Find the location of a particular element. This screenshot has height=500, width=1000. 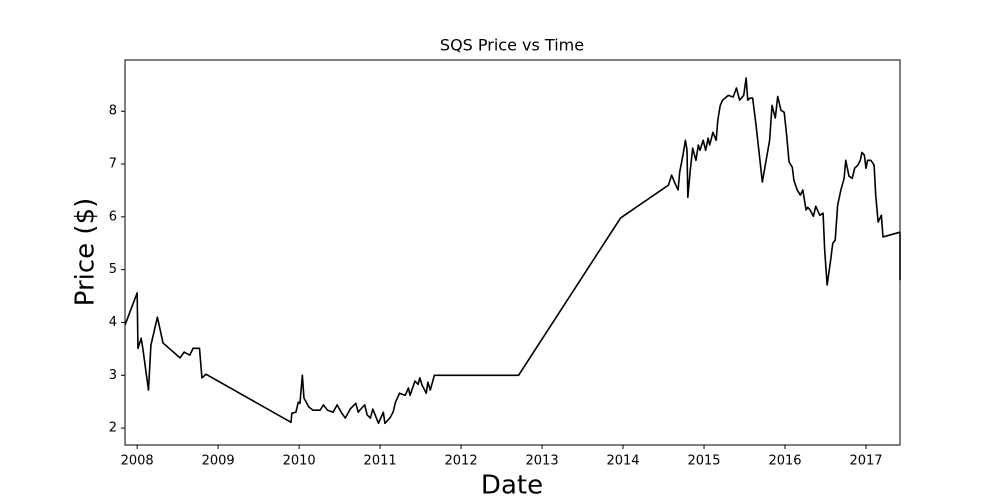

y-tick-label: 3 is located at coordinates (113, 375).